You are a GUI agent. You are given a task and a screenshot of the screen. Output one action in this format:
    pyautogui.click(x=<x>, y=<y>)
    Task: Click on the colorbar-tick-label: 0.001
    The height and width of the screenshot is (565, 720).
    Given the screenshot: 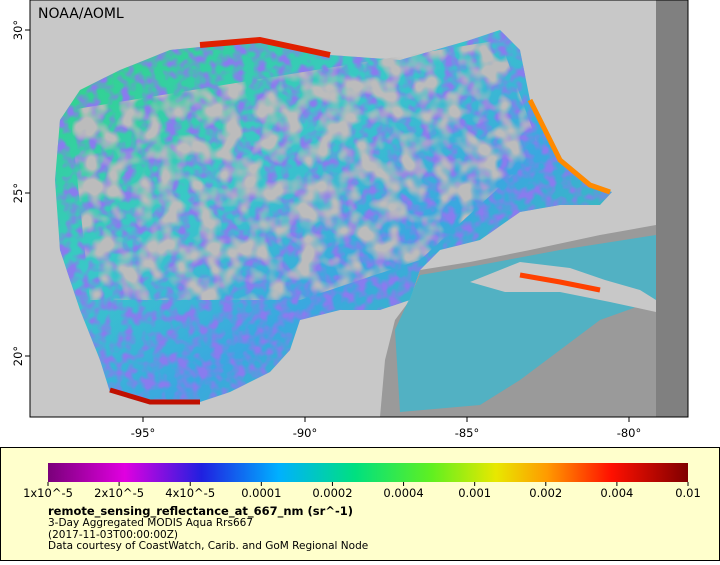 What is the action you would take?
    pyautogui.click(x=474, y=493)
    